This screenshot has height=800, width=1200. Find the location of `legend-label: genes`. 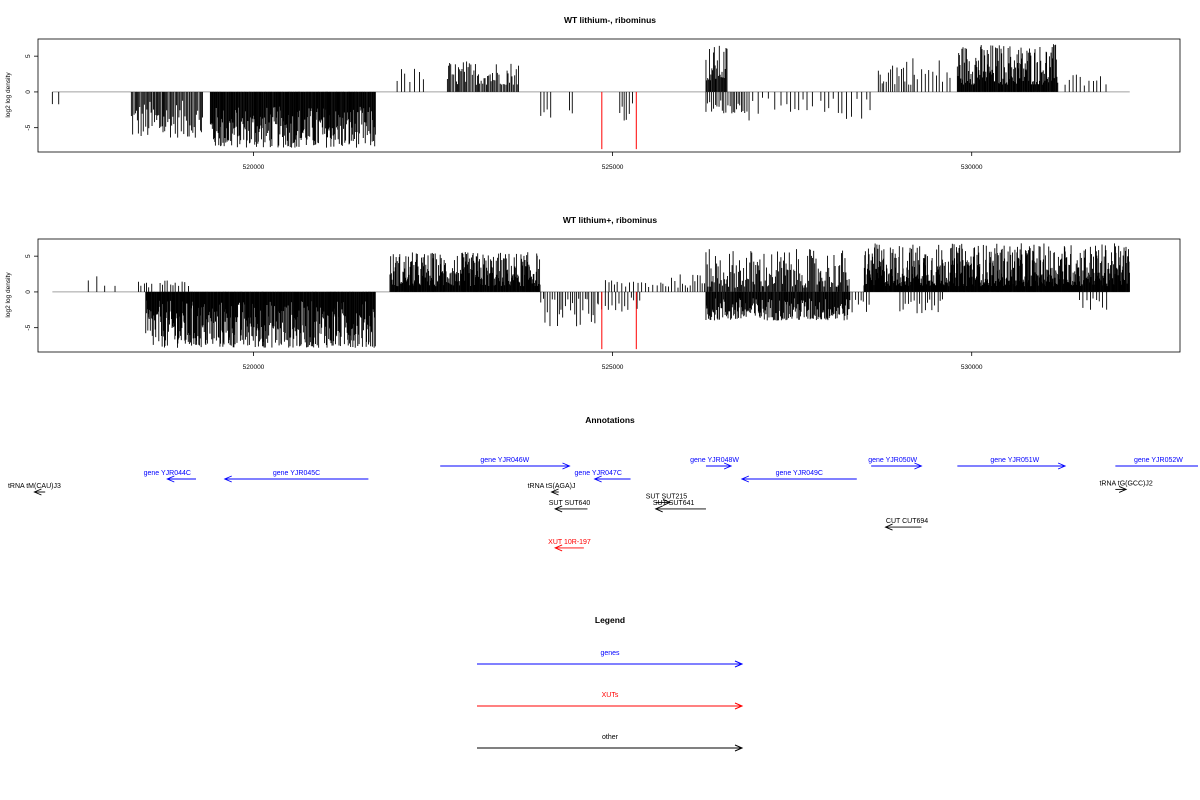

legend-label: genes is located at coordinates (610, 653).